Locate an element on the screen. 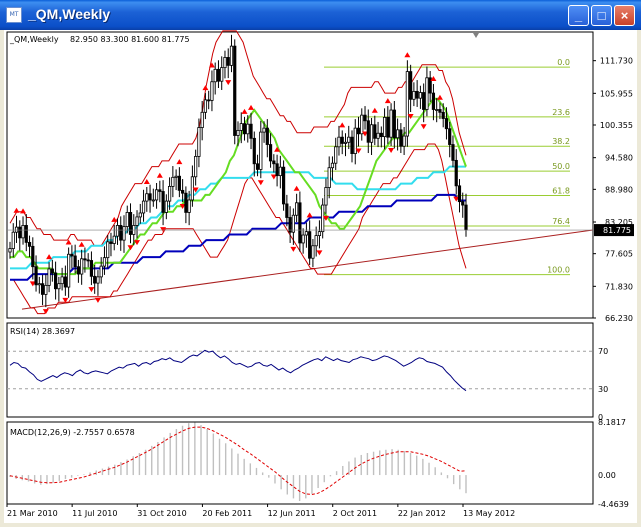  price-axis-label: 71.830 is located at coordinates (619, 286).